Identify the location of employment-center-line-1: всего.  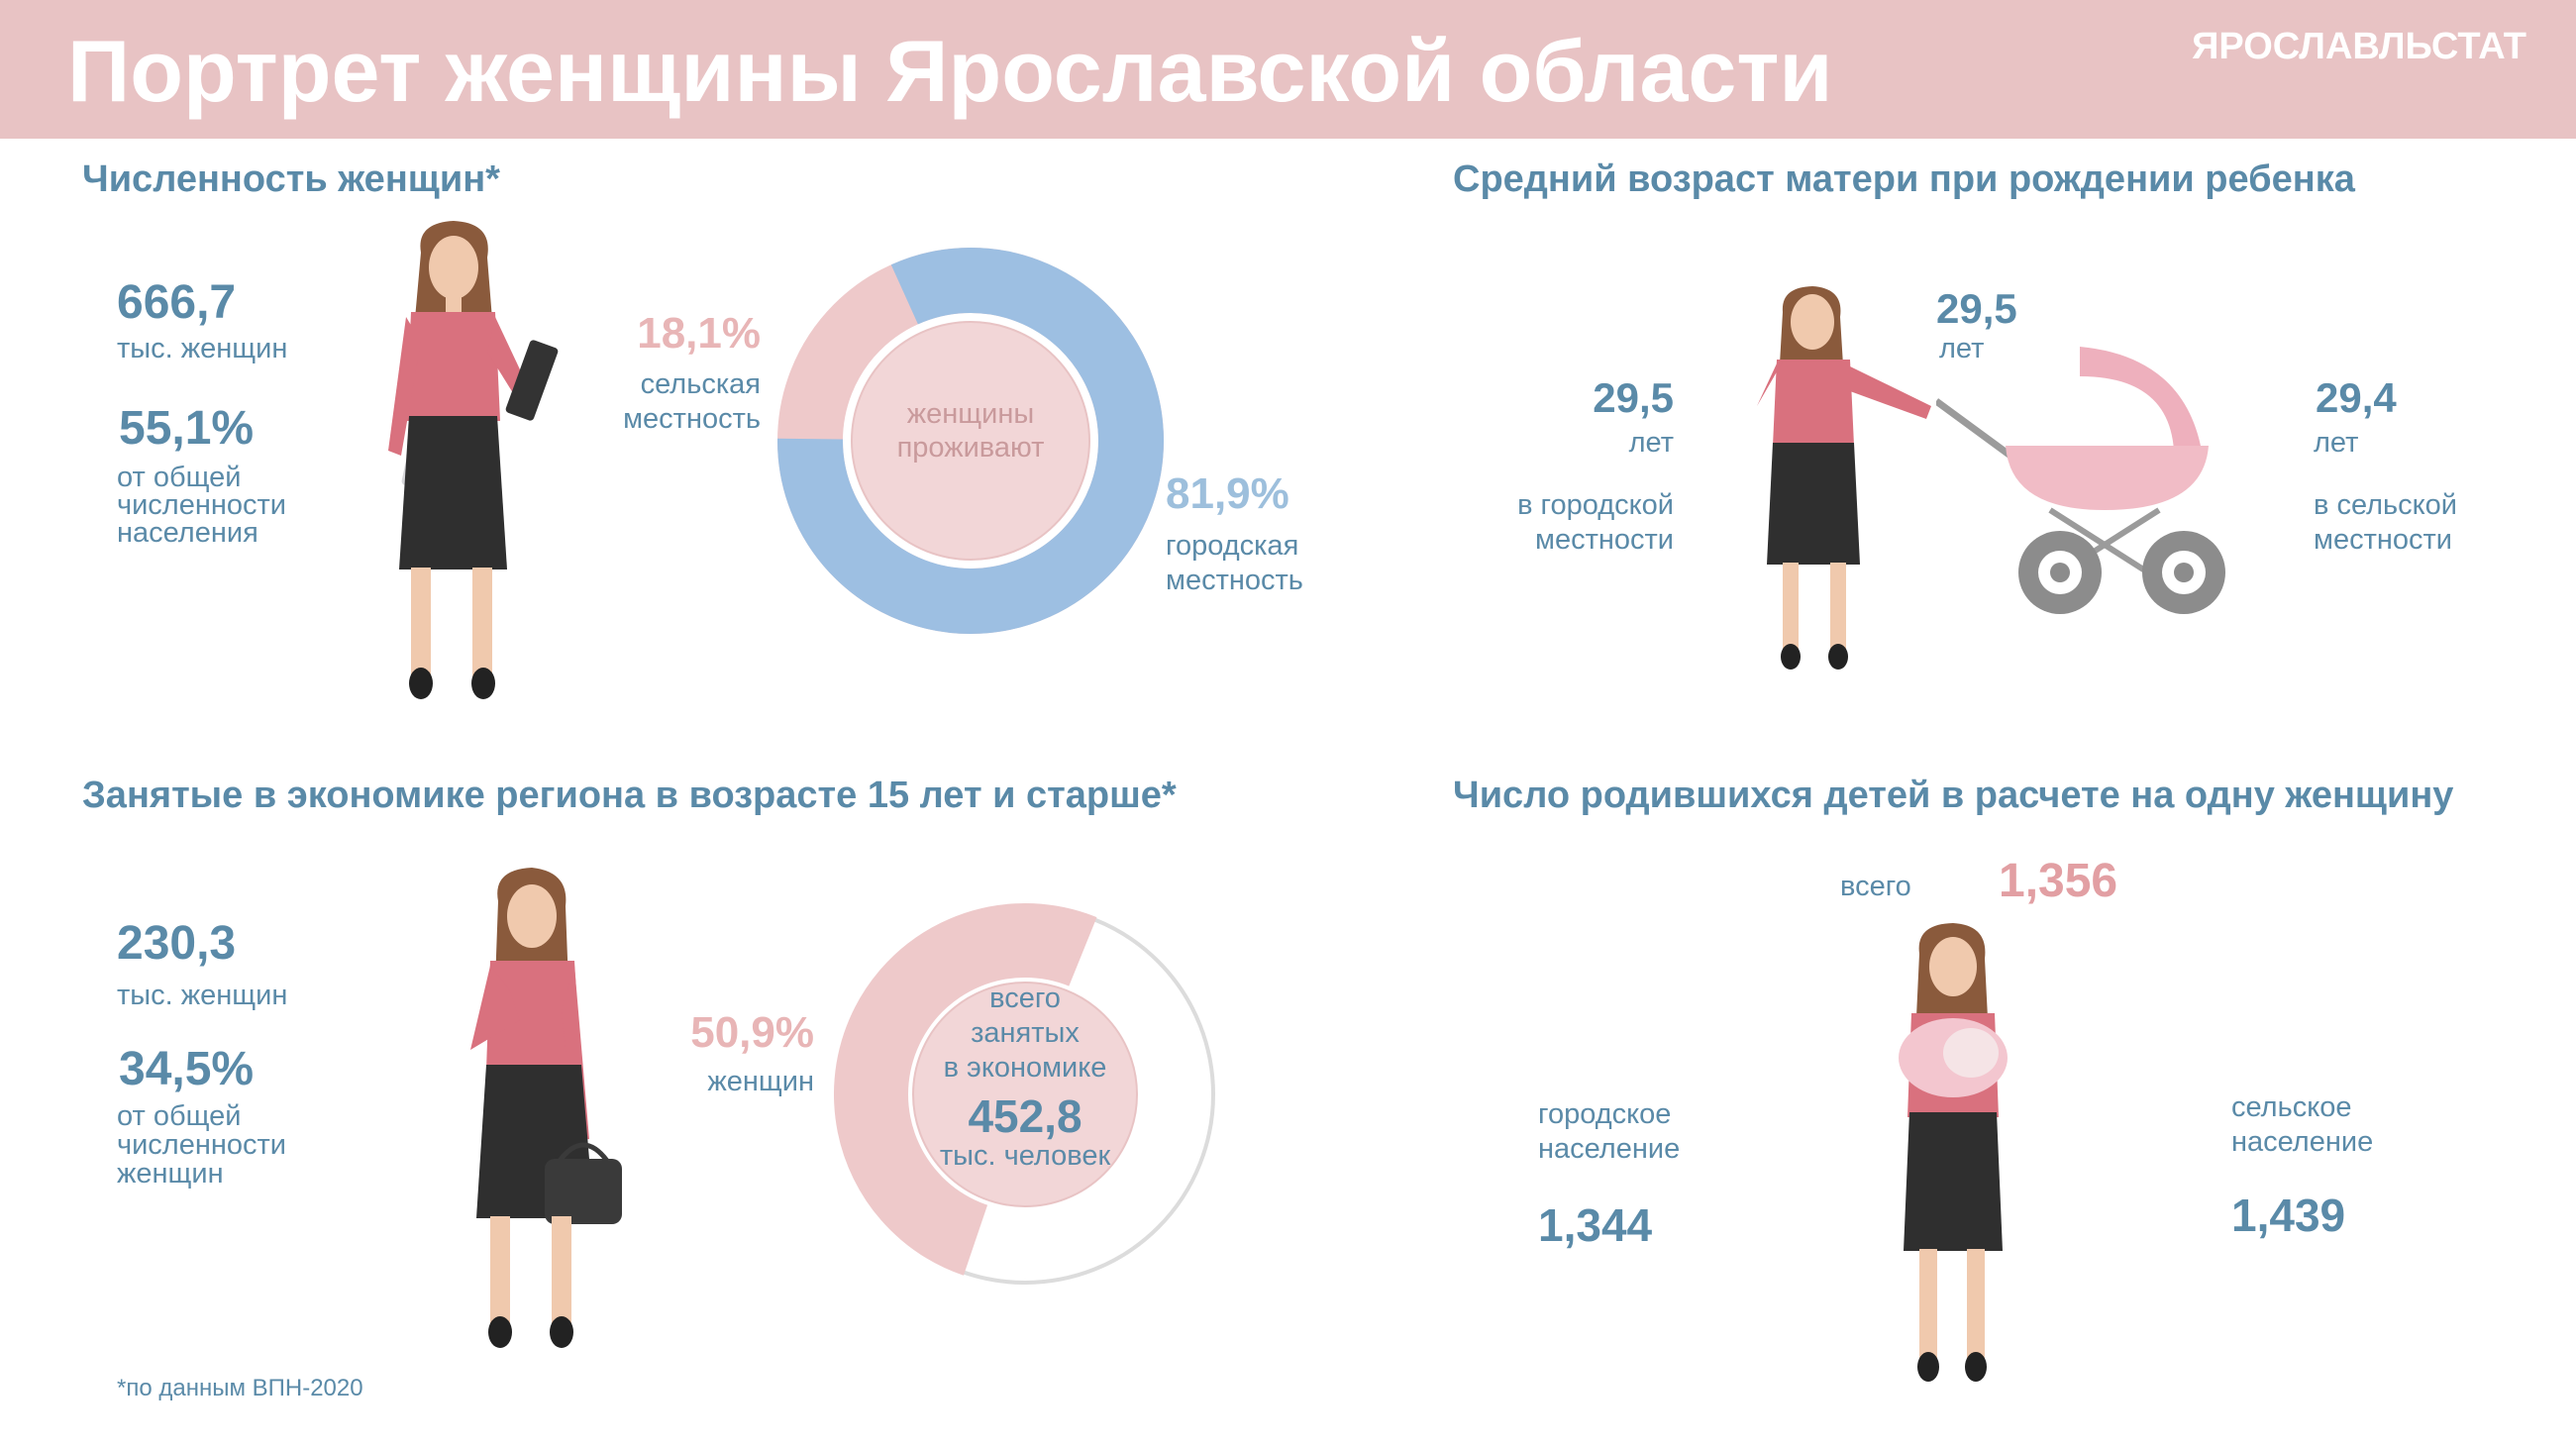
(1025, 998).